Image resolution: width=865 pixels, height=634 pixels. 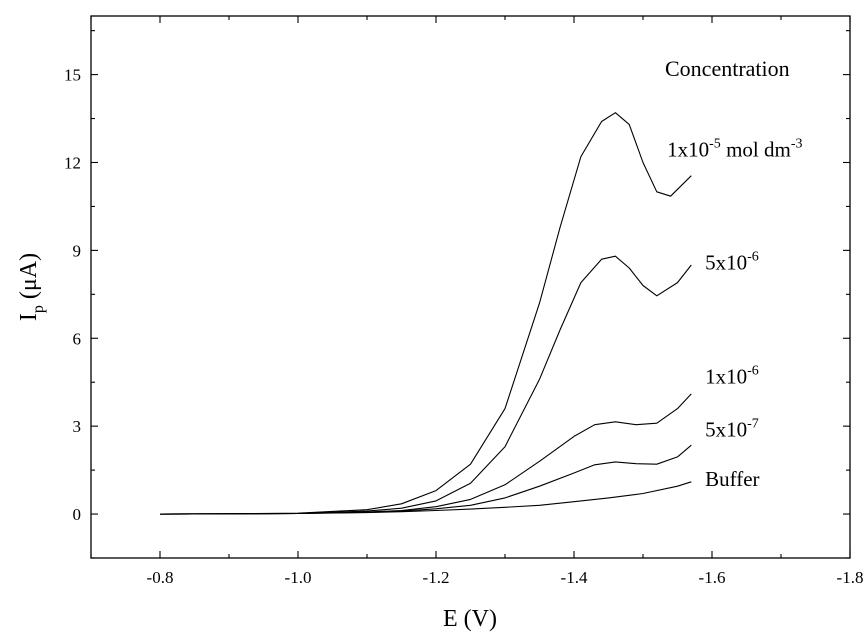 What do you see at coordinates (470, 619) in the screenshot?
I see `x-axis-title: E (V)` at bounding box center [470, 619].